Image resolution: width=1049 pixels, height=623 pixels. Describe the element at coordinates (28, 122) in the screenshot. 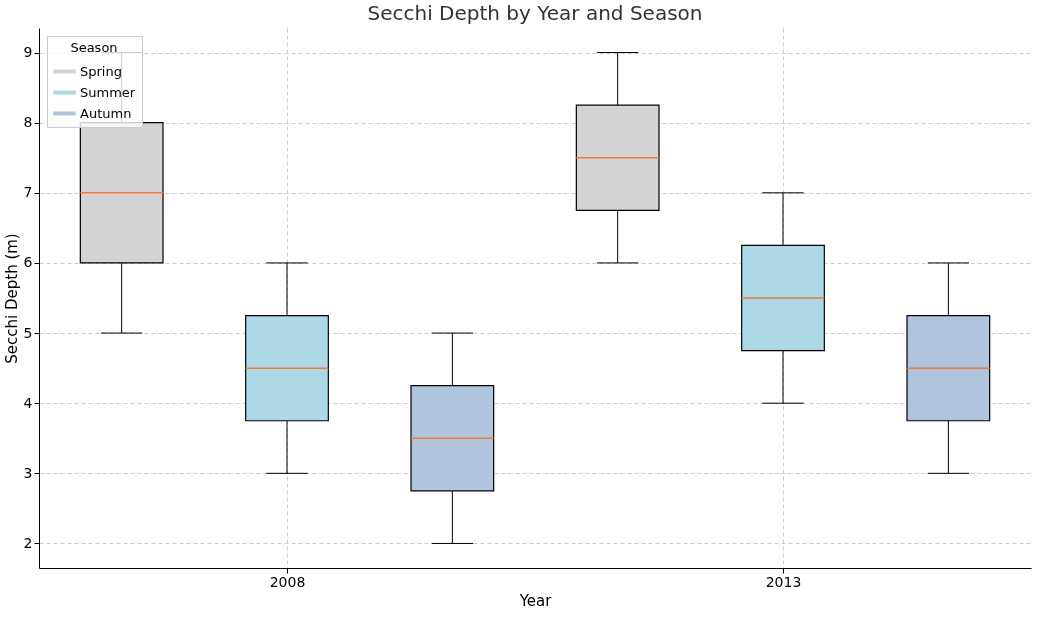

I see `y-tick-label: 8` at that location.